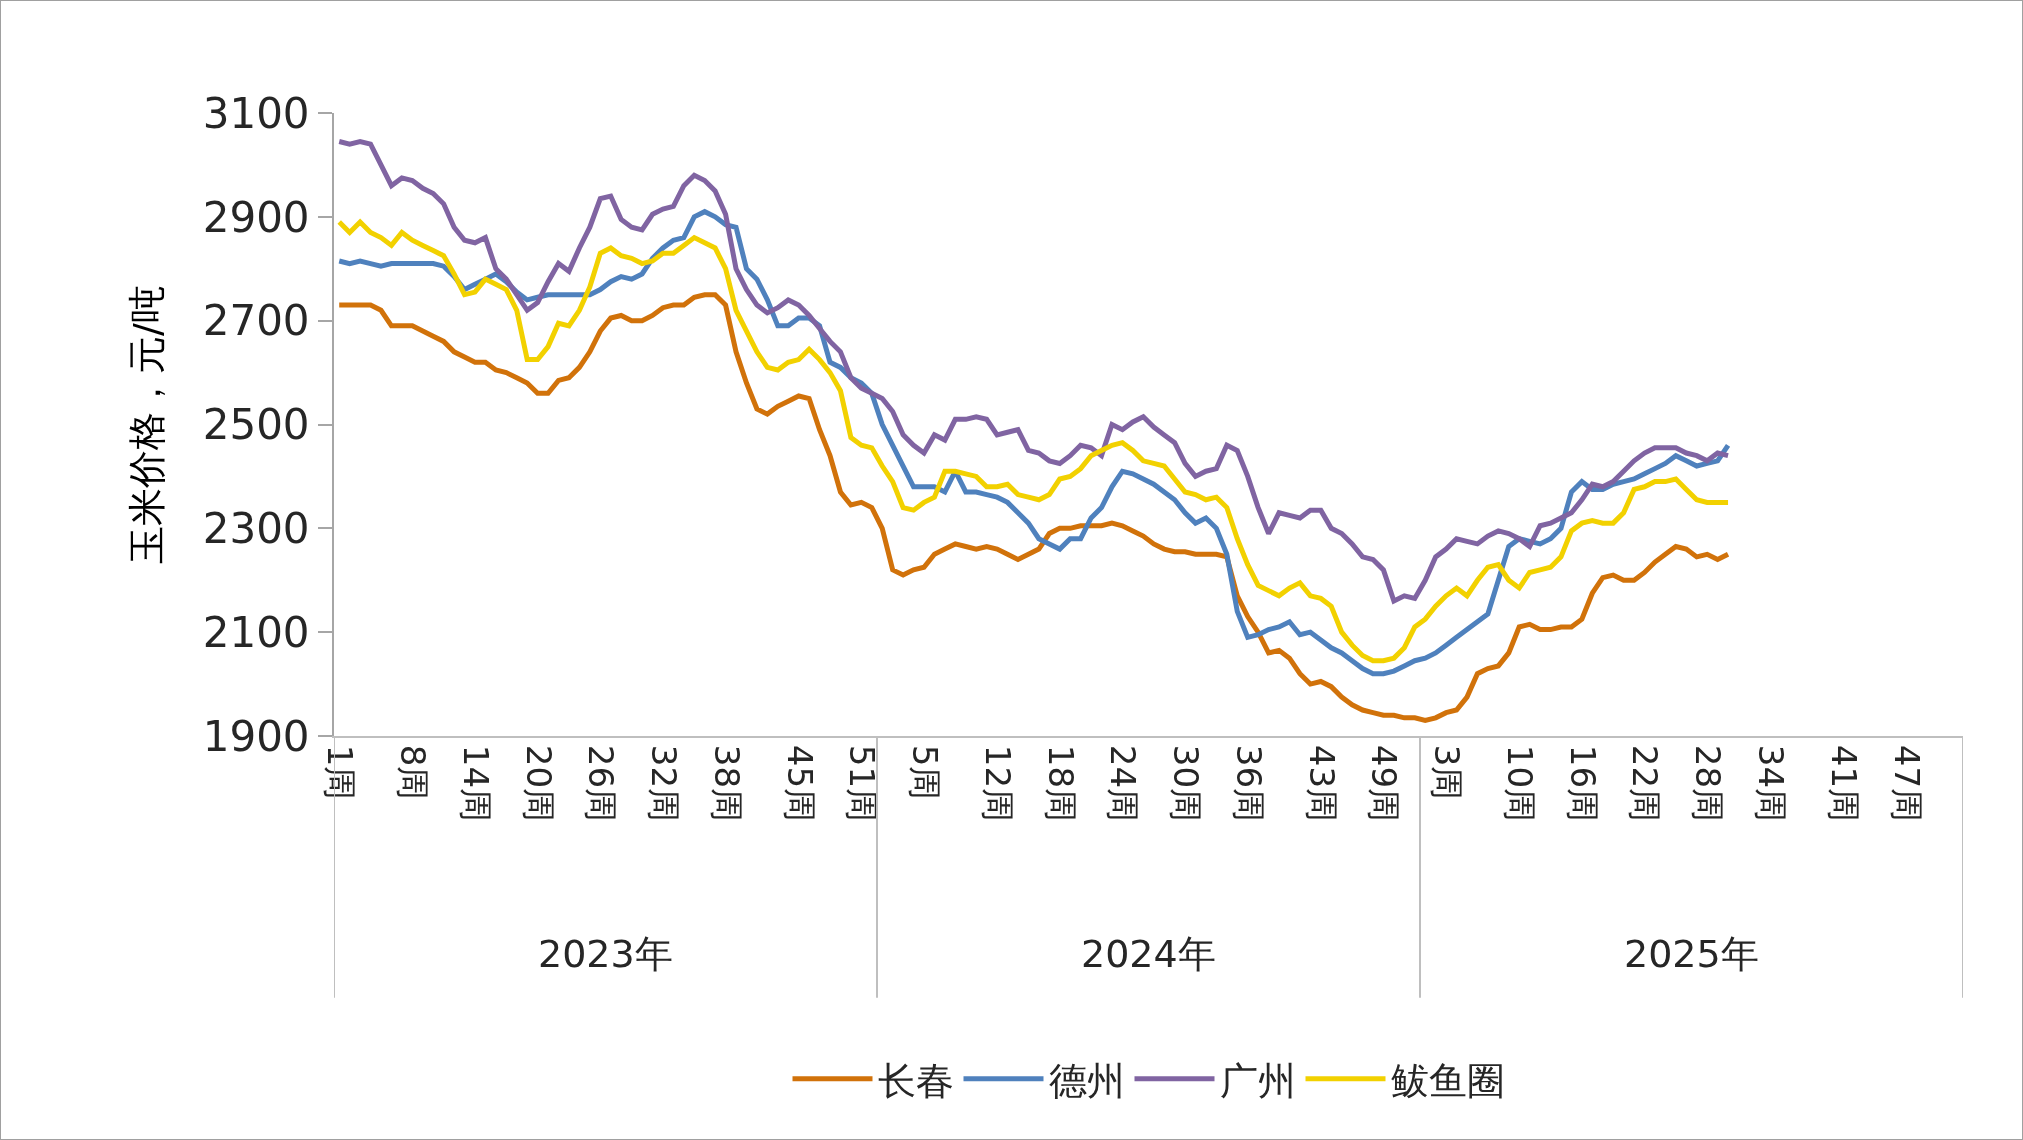 This screenshot has height=1140, width=2023. I want to click on x-tick-label: 3周, so click(1447, 772).